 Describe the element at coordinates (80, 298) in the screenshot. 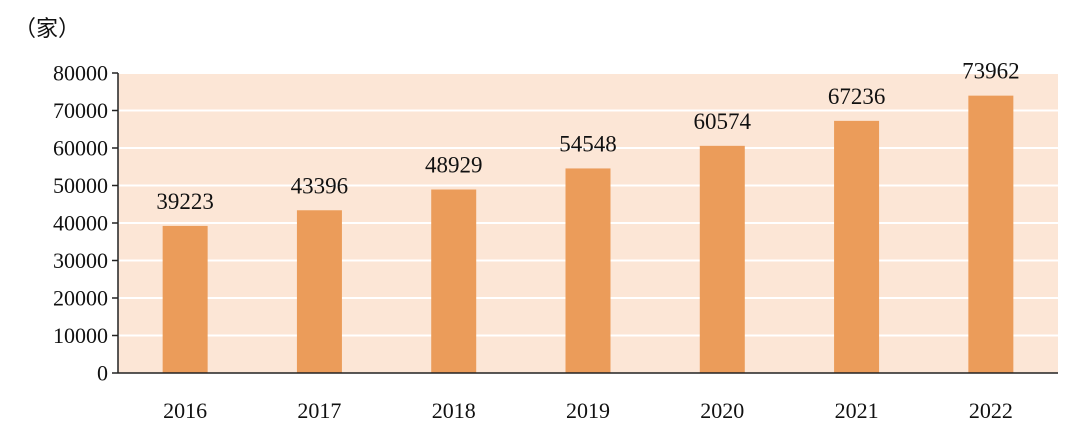

I see `y-tick-label: 20000` at that location.